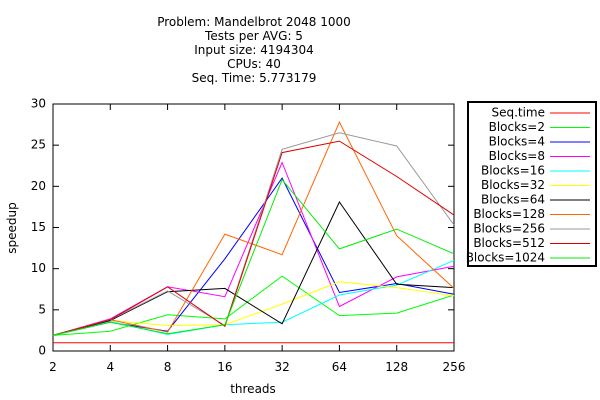 This screenshot has height=400, width=600. What do you see at coordinates (509, 243) in the screenshot?
I see `legend-label: Blocks=512` at bounding box center [509, 243].